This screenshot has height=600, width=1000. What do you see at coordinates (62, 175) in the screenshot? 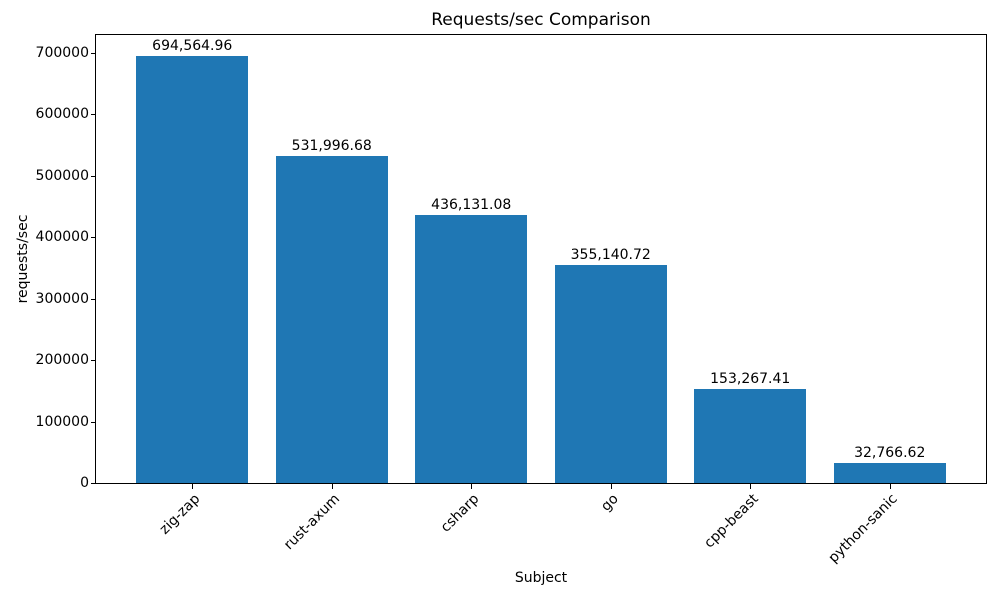
I see `y-tick-label-500000: 500000` at bounding box center [62, 175].